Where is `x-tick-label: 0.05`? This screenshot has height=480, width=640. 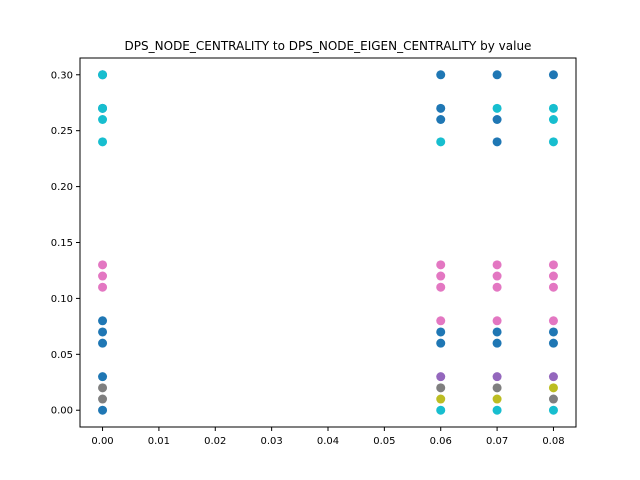
x-tick-label: 0.05 is located at coordinates (384, 441).